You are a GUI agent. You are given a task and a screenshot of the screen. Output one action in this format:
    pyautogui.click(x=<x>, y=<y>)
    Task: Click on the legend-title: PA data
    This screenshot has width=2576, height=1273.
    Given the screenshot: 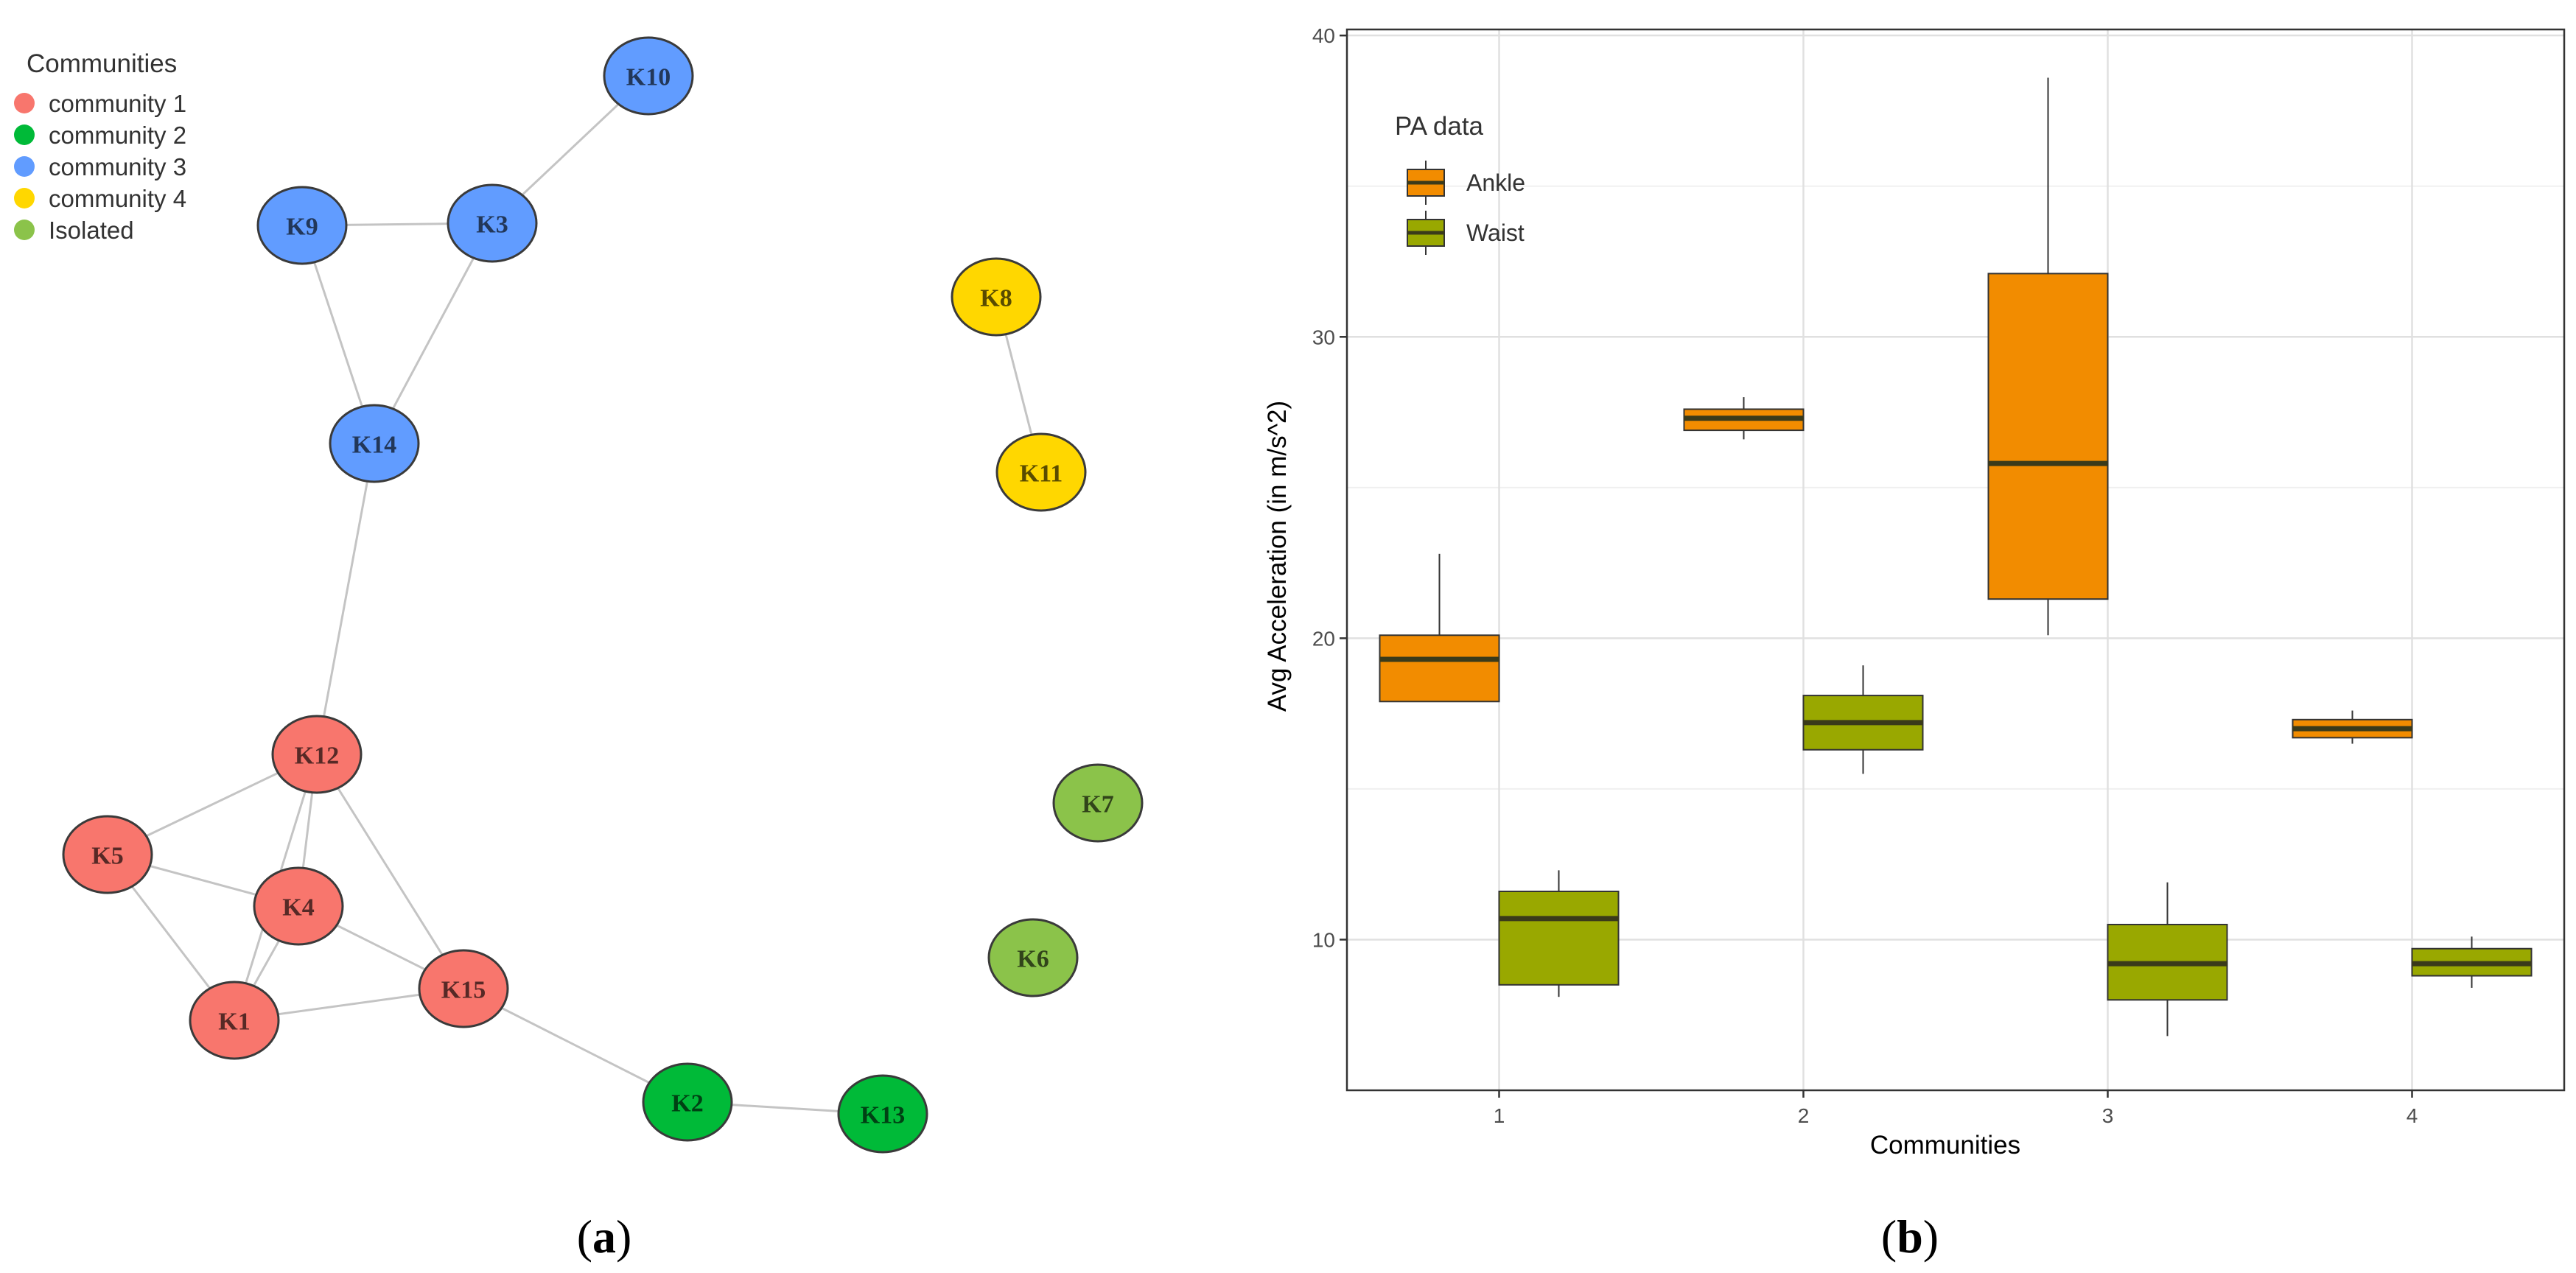 What is the action you would take?
    pyautogui.click(x=1439, y=126)
    